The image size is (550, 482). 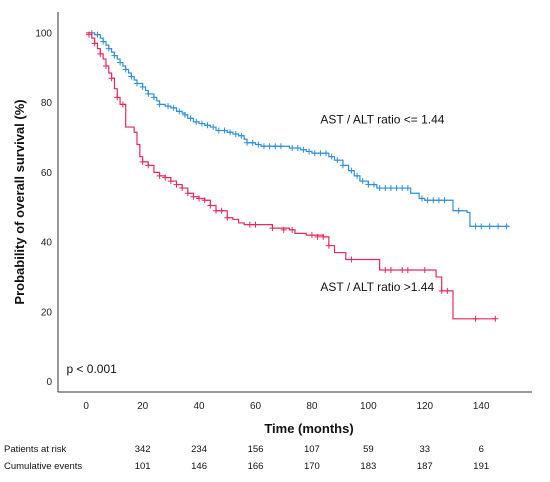 What do you see at coordinates (424, 449) in the screenshot?
I see `risk-value: 33` at bounding box center [424, 449].